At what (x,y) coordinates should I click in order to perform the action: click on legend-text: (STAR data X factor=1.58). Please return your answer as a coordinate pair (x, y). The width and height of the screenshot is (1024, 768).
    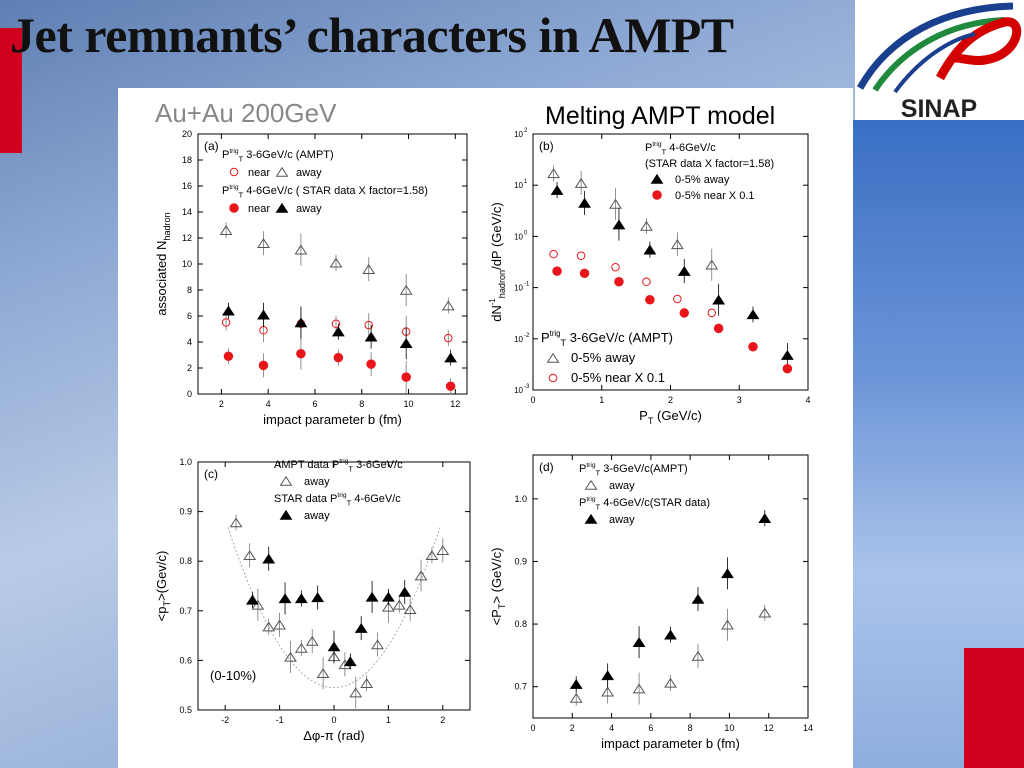
    Looking at the image, I should click on (709, 164).